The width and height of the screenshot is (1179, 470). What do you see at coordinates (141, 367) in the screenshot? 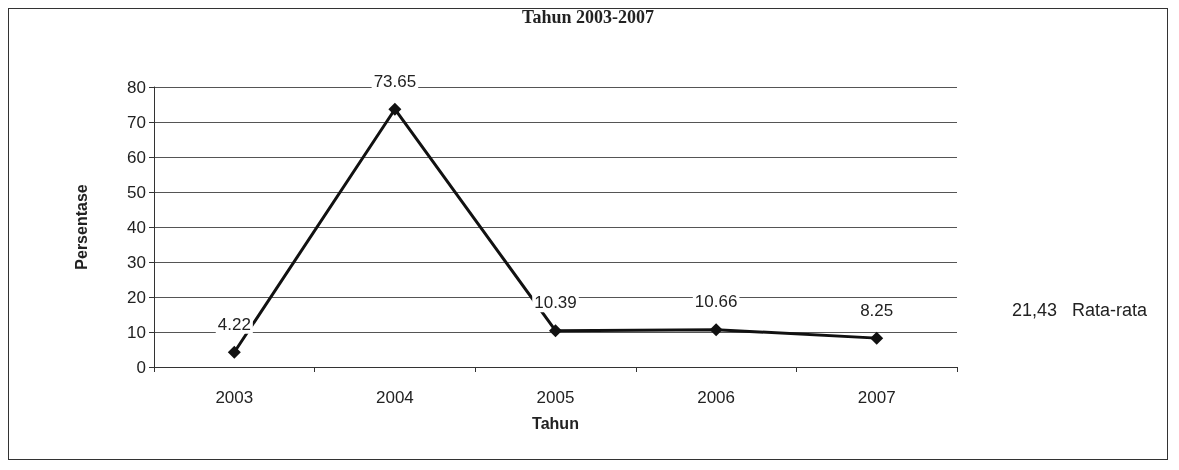
I see `y-tick-label: 0` at bounding box center [141, 367].